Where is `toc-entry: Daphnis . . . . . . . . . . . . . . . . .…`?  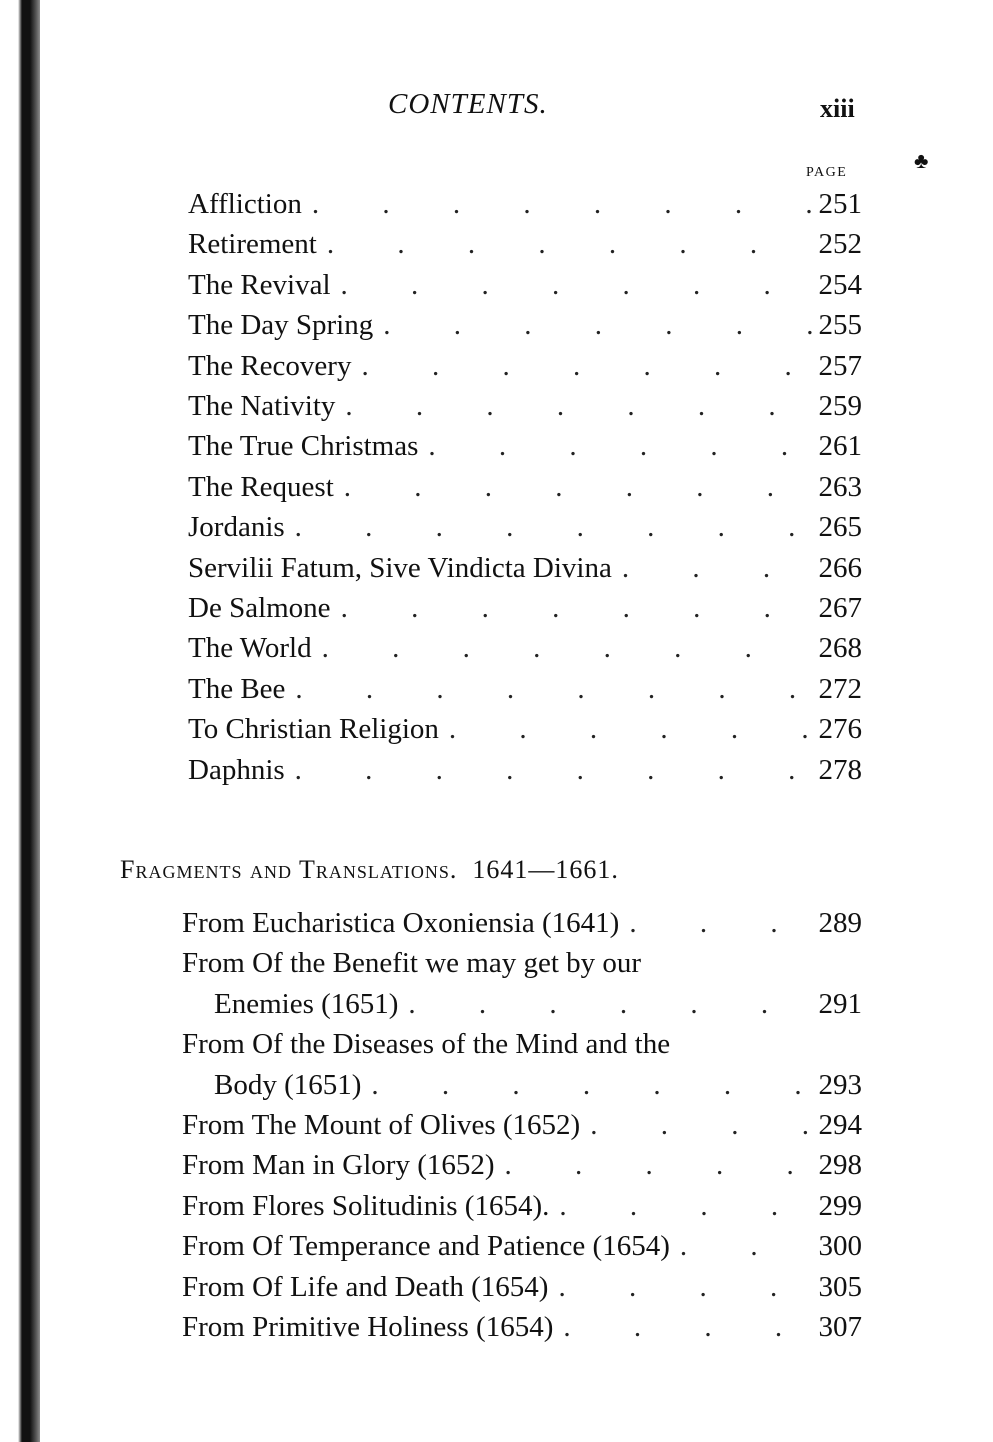 toc-entry: Daphnis . . . . . . . . . . . . . . . . .… is located at coordinates (525, 771).